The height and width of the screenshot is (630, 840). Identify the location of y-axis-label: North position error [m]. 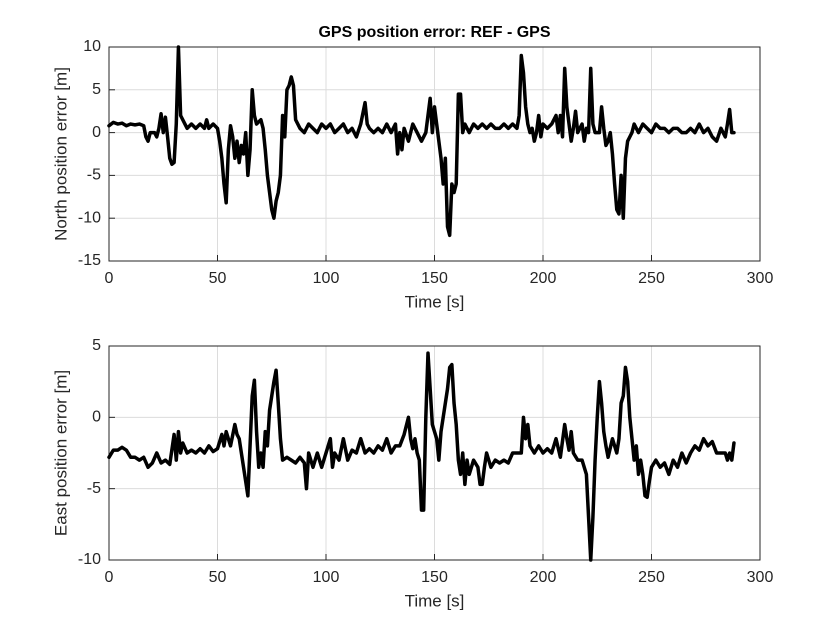
(60, 154).